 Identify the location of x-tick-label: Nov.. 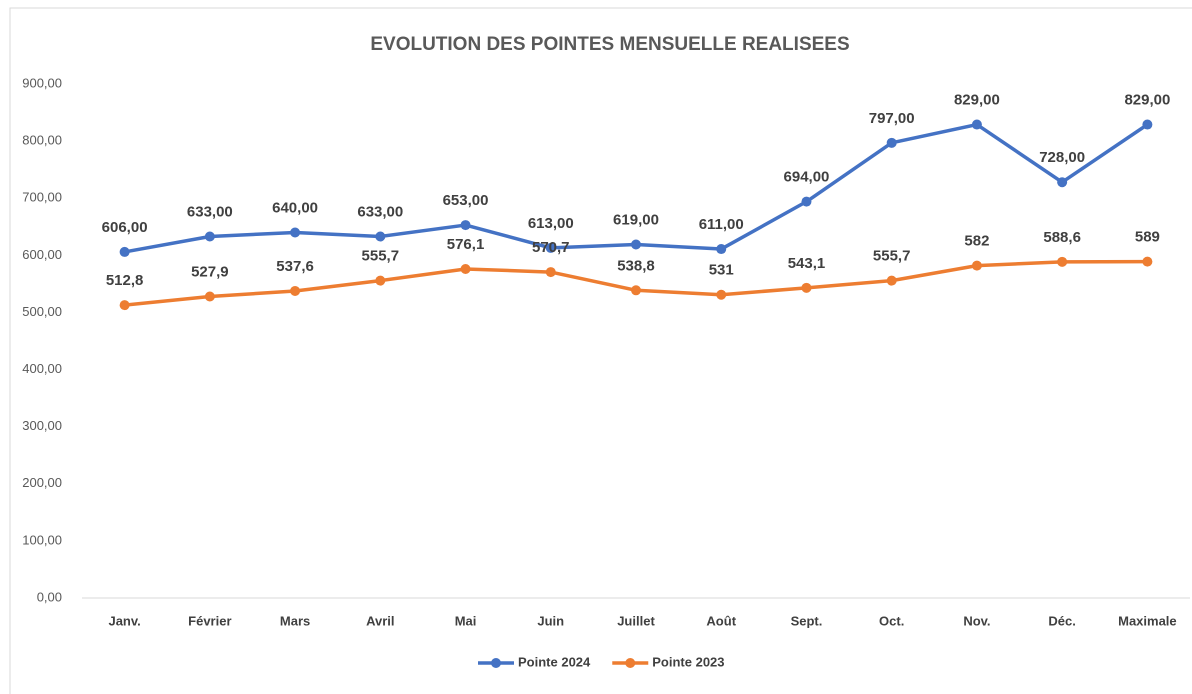
(976, 620).